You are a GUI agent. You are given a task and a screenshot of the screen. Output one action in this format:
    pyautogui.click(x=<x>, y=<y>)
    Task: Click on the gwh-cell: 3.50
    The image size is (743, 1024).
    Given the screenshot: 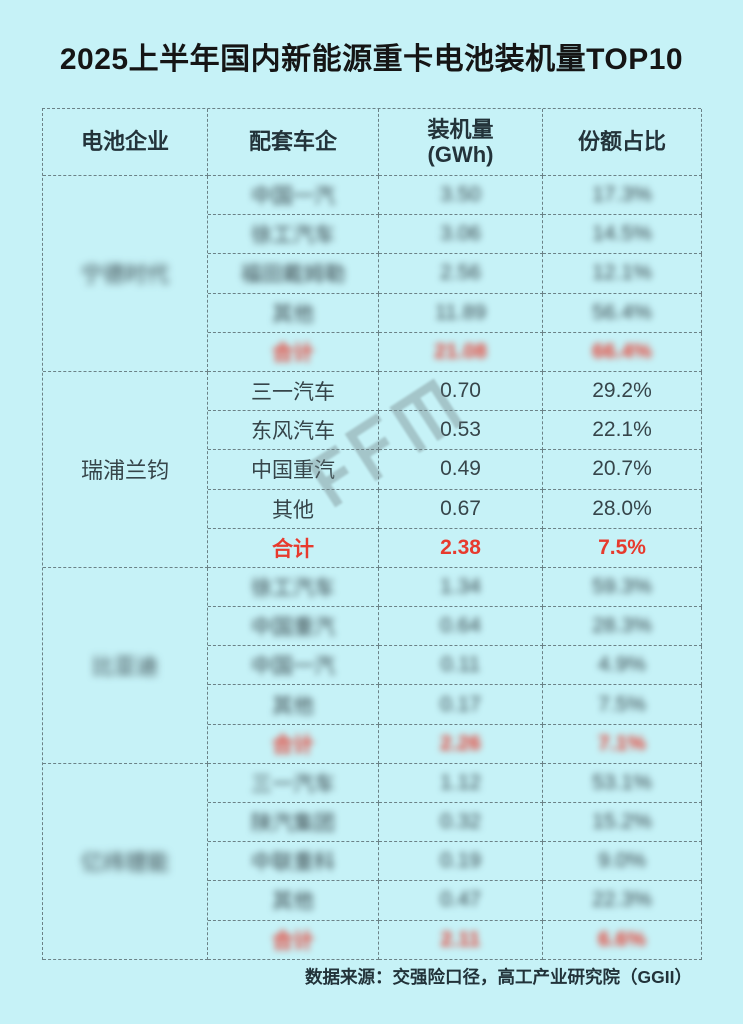 What is the action you would take?
    pyautogui.click(x=461, y=196)
    